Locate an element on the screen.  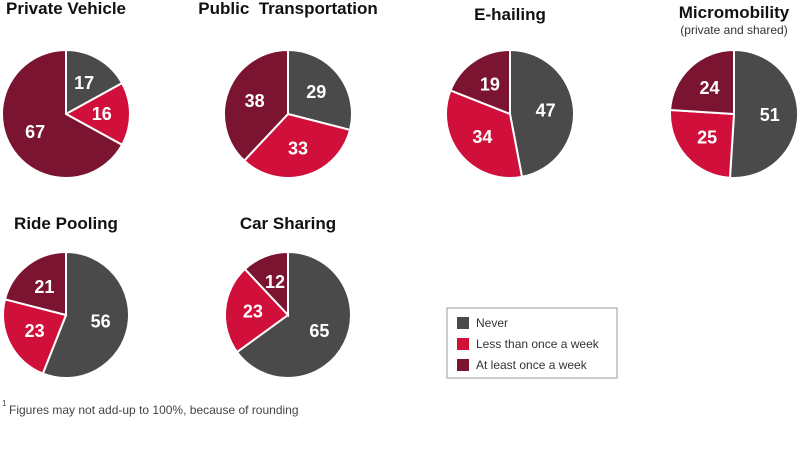
chart-title: Micromobility is located at coordinates (734, 12).